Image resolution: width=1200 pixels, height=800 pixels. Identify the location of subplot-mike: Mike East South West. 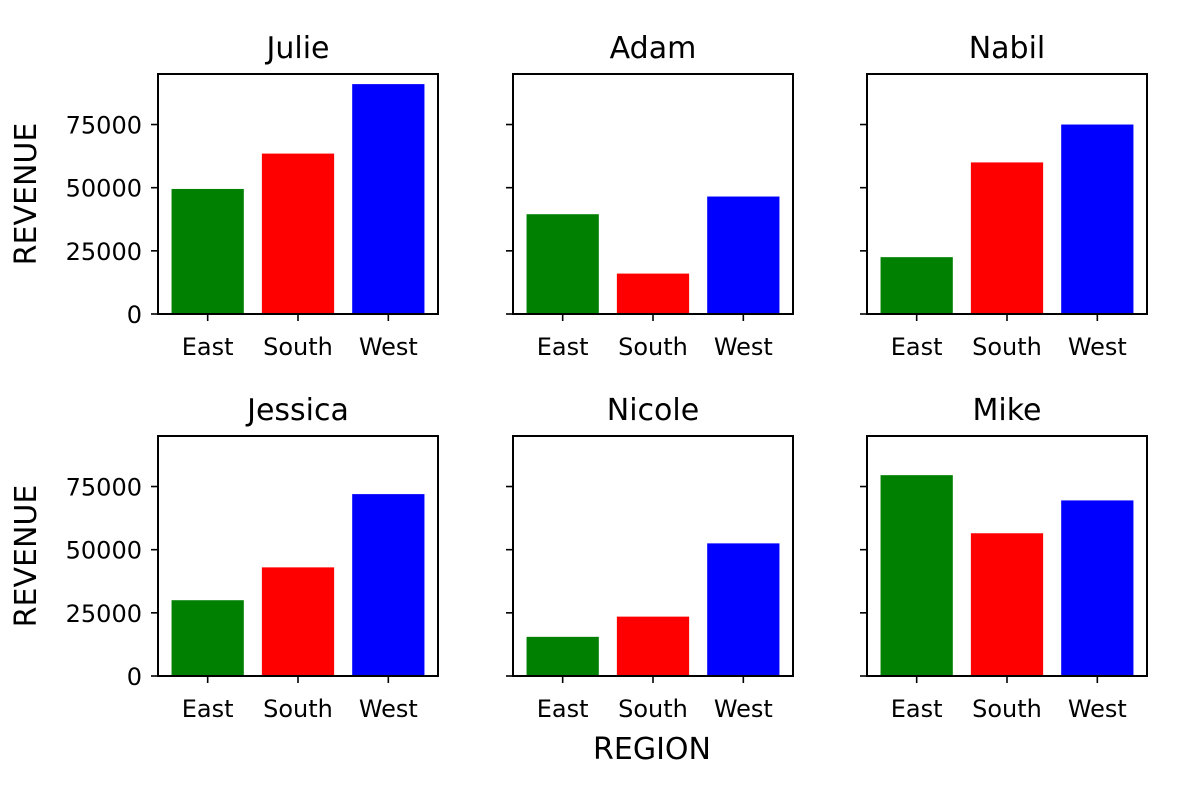
(1004, 558).